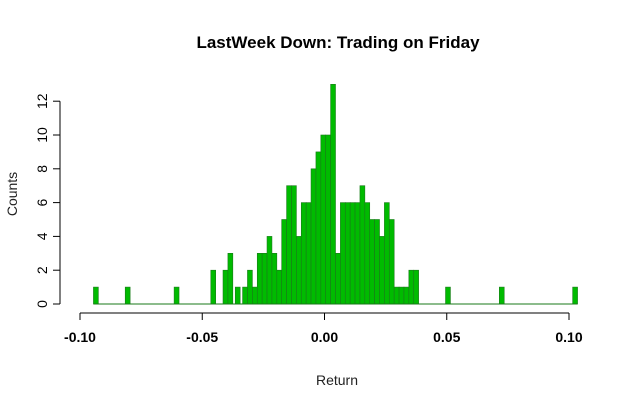  What do you see at coordinates (42, 236) in the screenshot?
I see `y-tick-label: 4` at bounding box center [42, 236].